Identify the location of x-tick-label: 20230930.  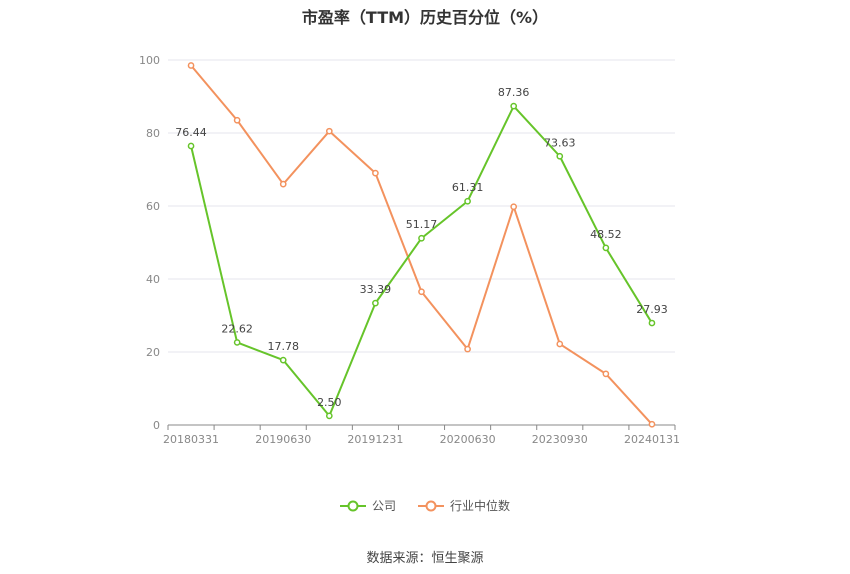
(560, 439).